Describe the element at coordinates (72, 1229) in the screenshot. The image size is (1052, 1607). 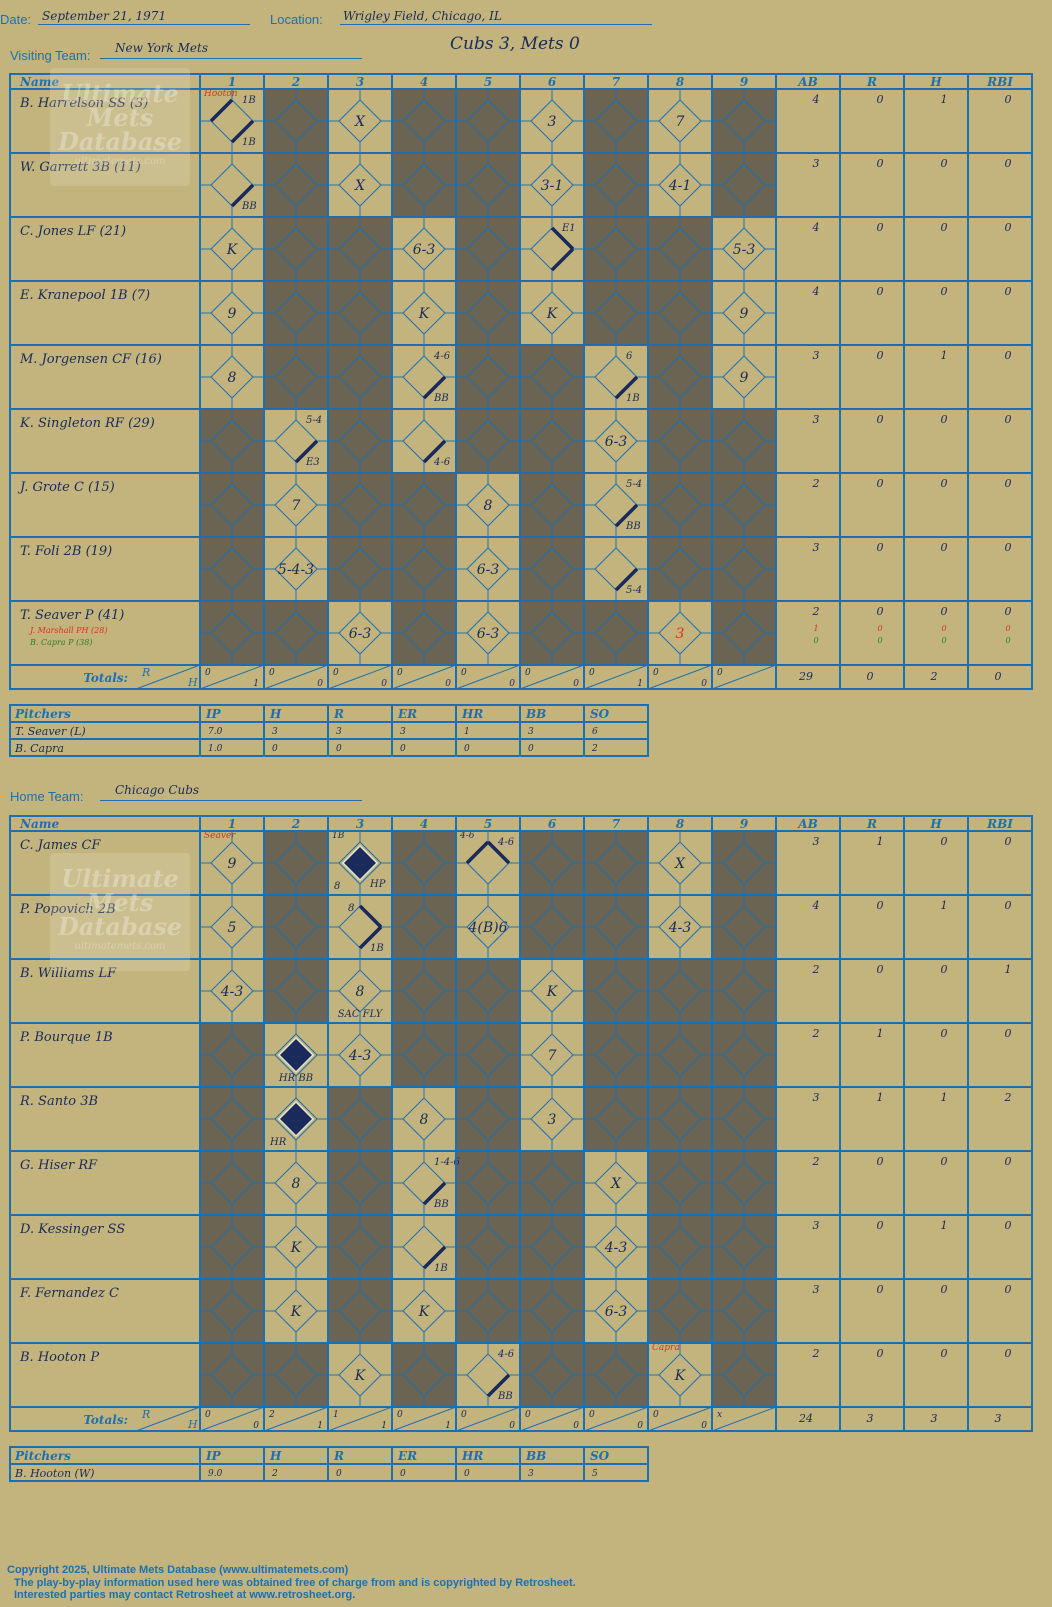
I see `home-player-name: D. Kessinger SS` at that location.